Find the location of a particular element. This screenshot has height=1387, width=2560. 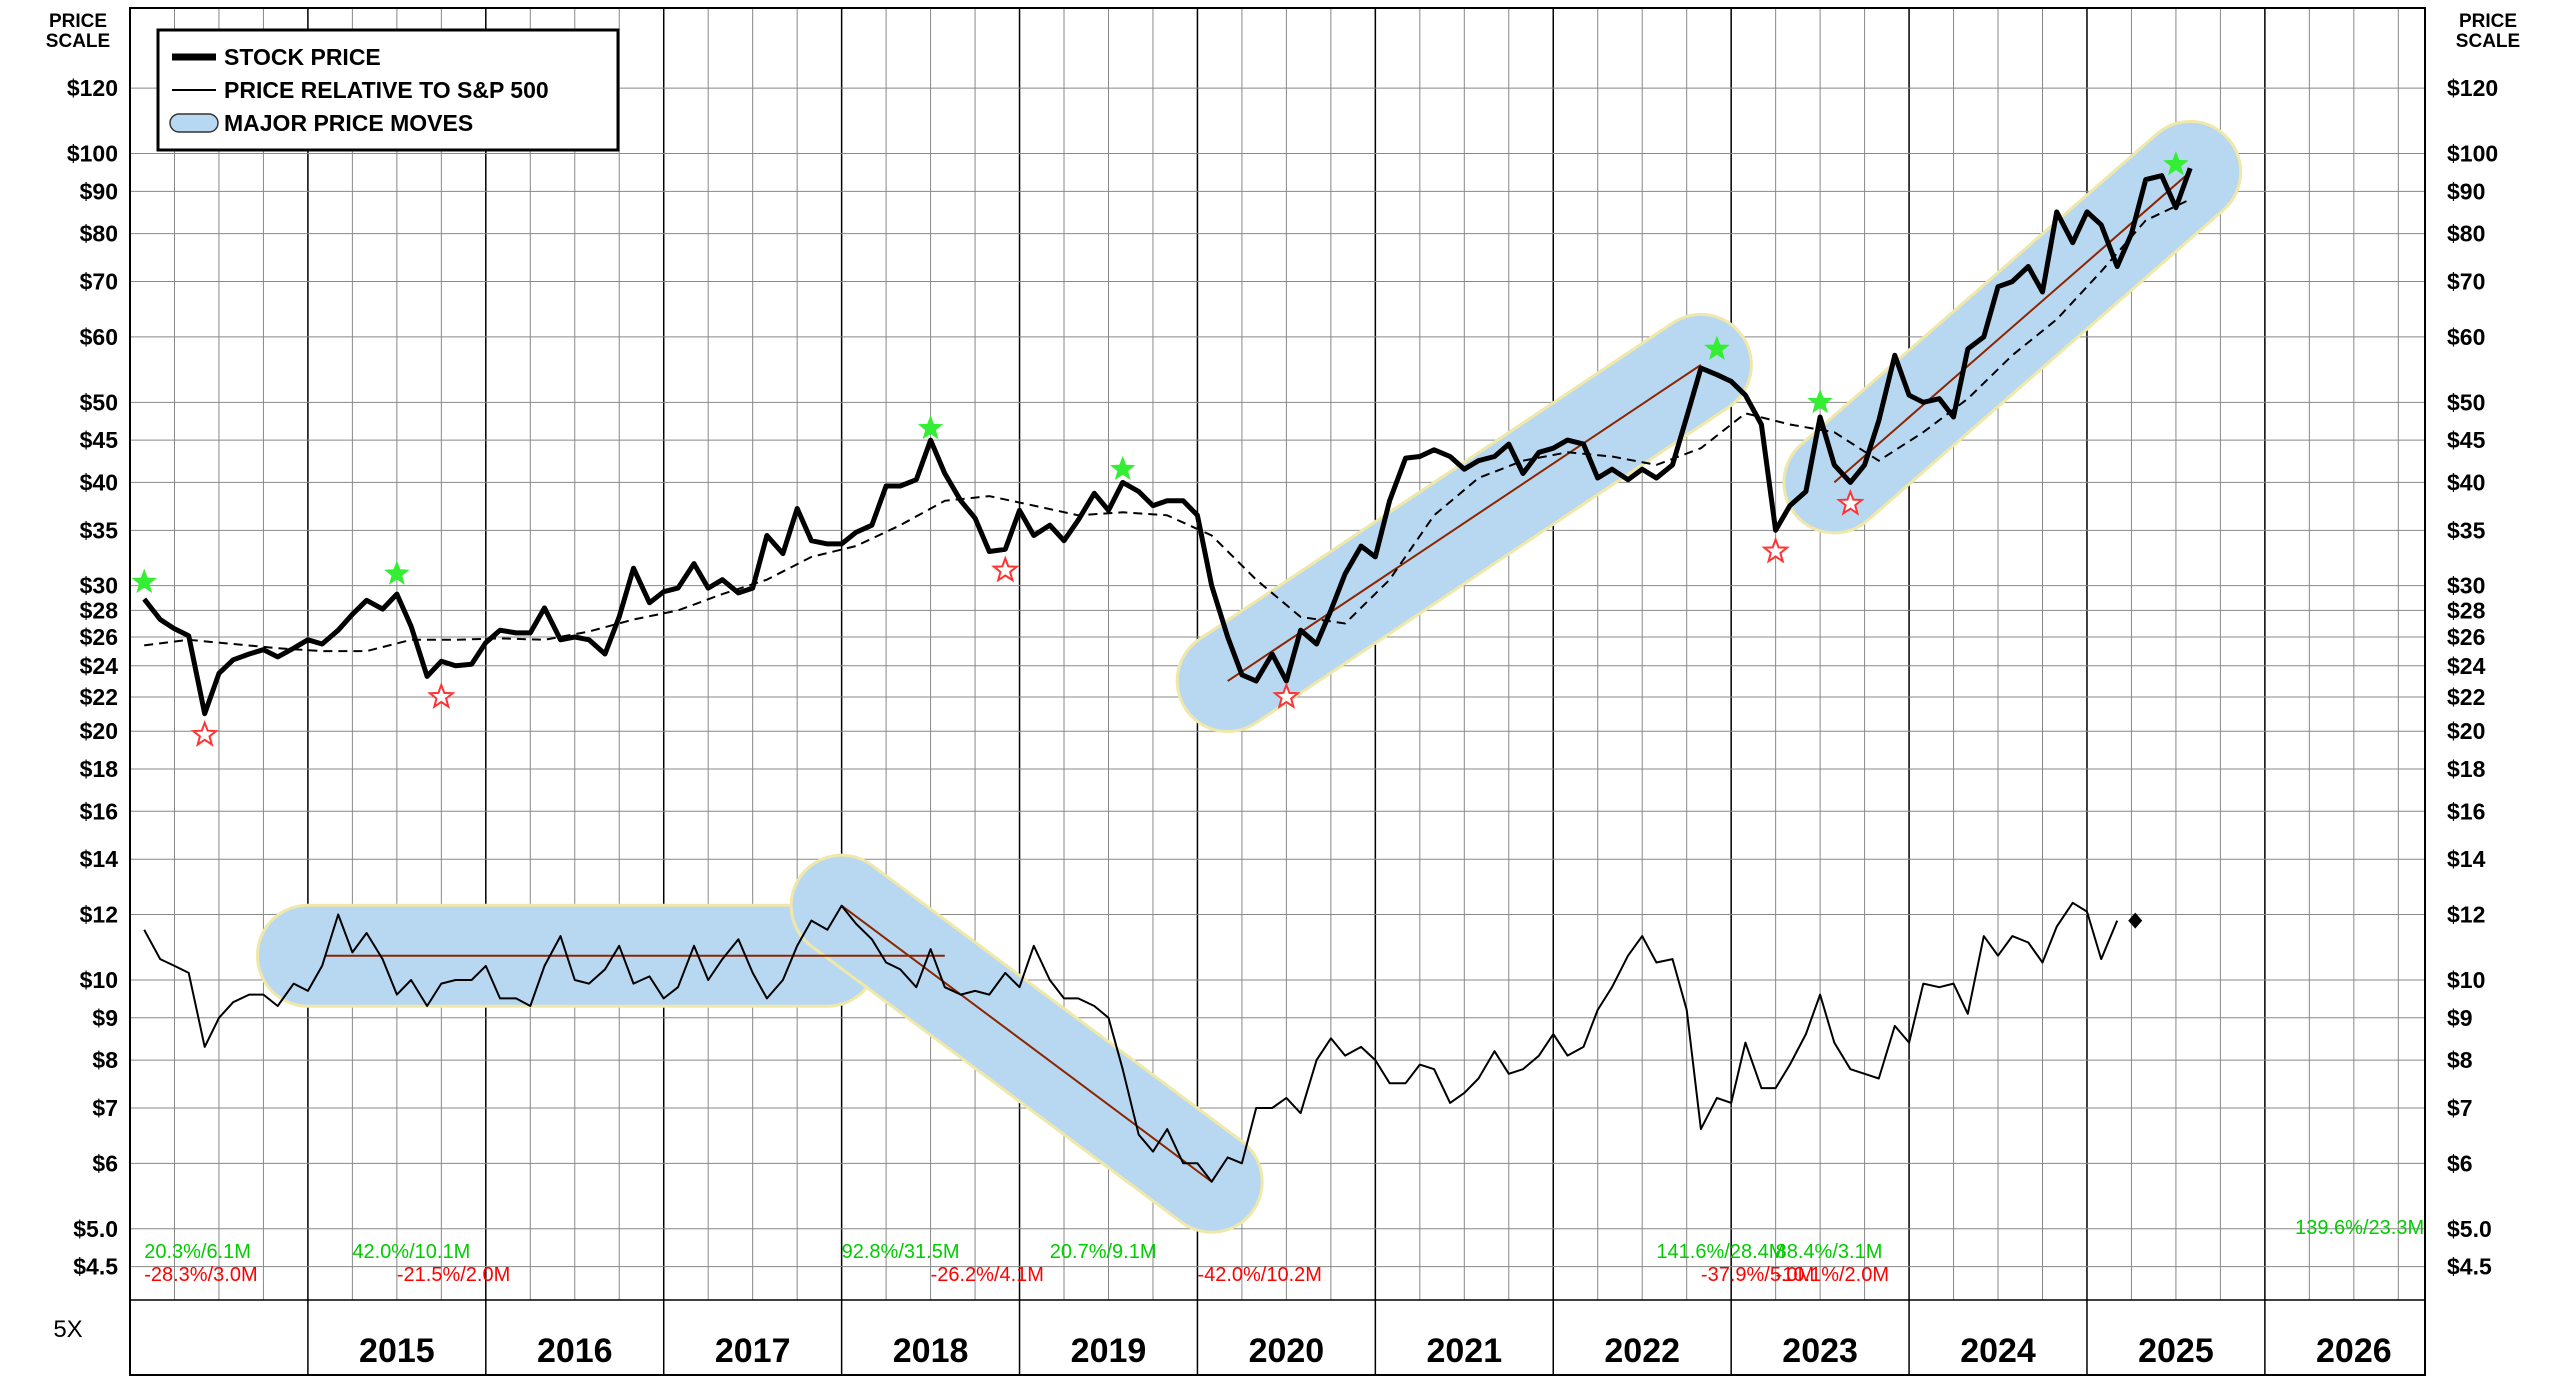

legend-swatch-band is located at coordinates (194, 123).